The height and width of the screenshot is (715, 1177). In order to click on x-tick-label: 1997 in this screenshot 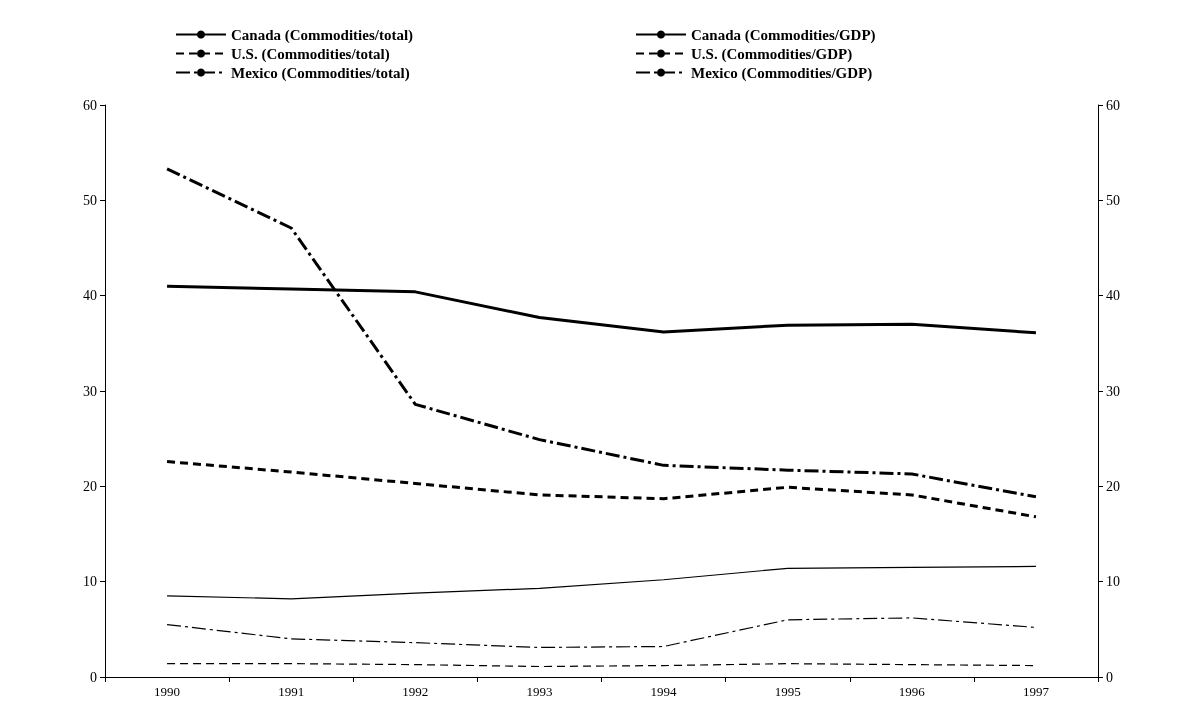, I will do `click(1036, 691)`.